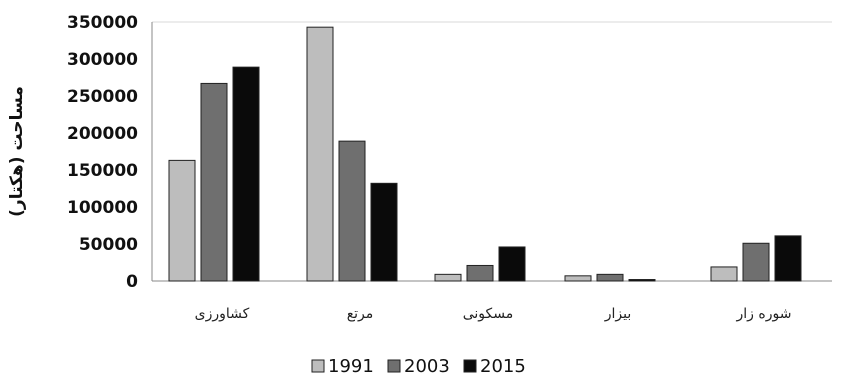  Describe the element at coordinates (102, 23) in the screenshot. I see `y-tick-label: 350000` at that location.